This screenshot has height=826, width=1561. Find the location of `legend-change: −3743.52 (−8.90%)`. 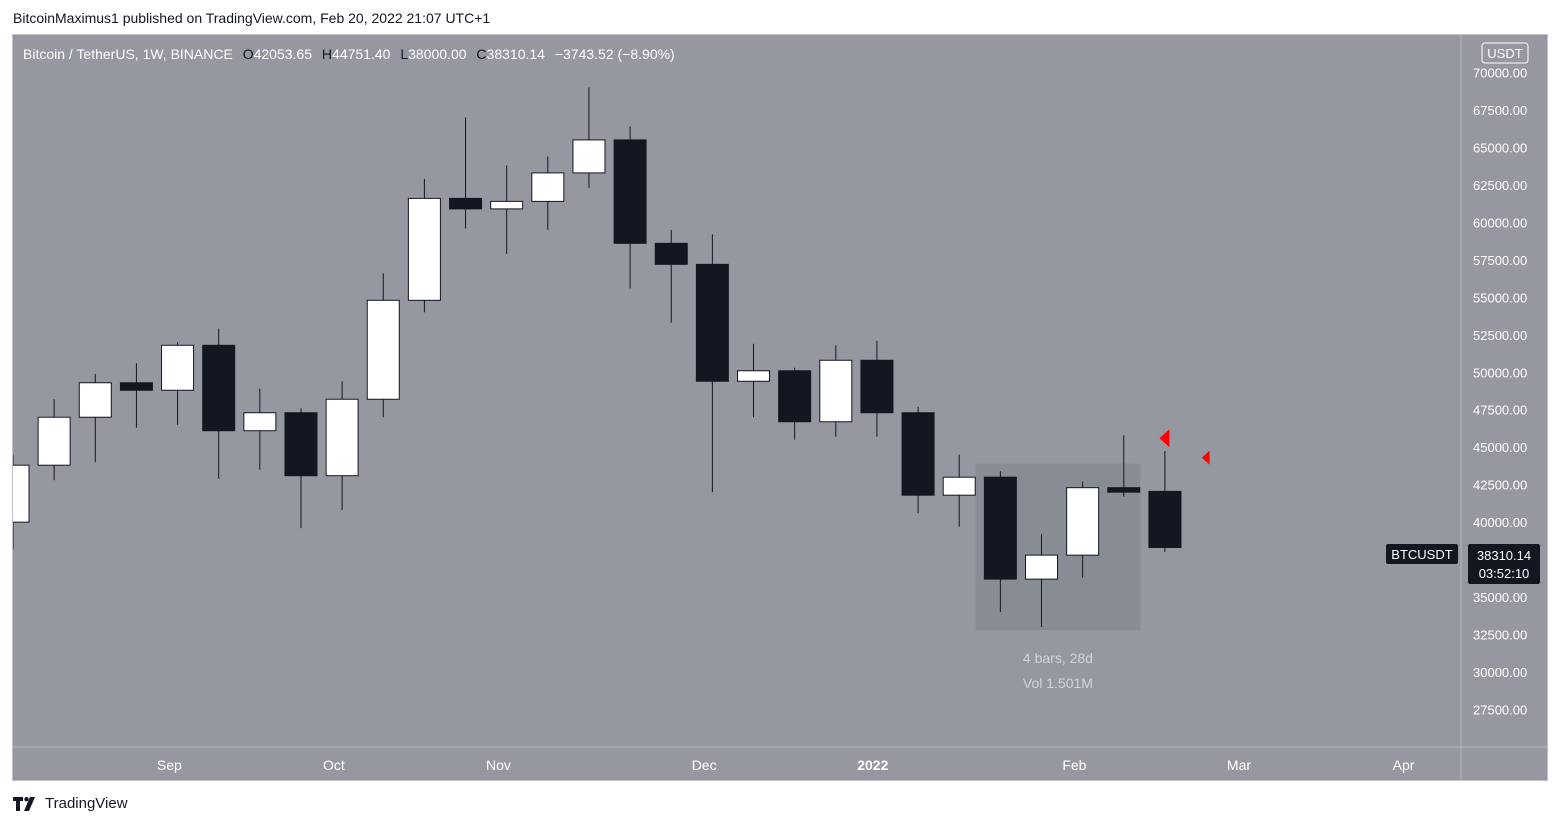

legend-change: −3743.52 (−8.90%) is located at coordinates (615, 54).